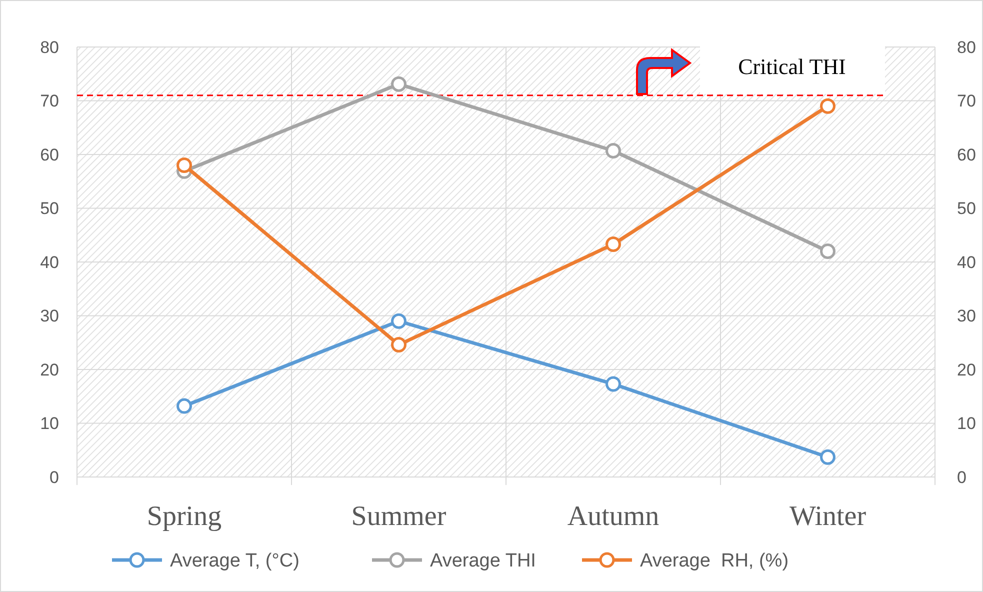  Describe the element at coordinates (966, 424) in the screenshot. I see `y2-tick-label: 10` at that location.